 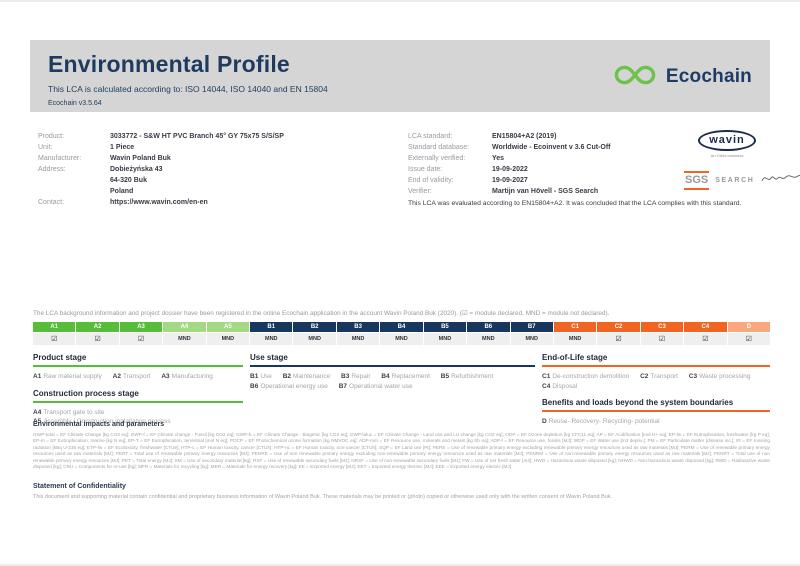 What do you see at coordinates (37, 412) in the screenshot?
I see `stage-item-code: A4` at bounding box center [37, 412].